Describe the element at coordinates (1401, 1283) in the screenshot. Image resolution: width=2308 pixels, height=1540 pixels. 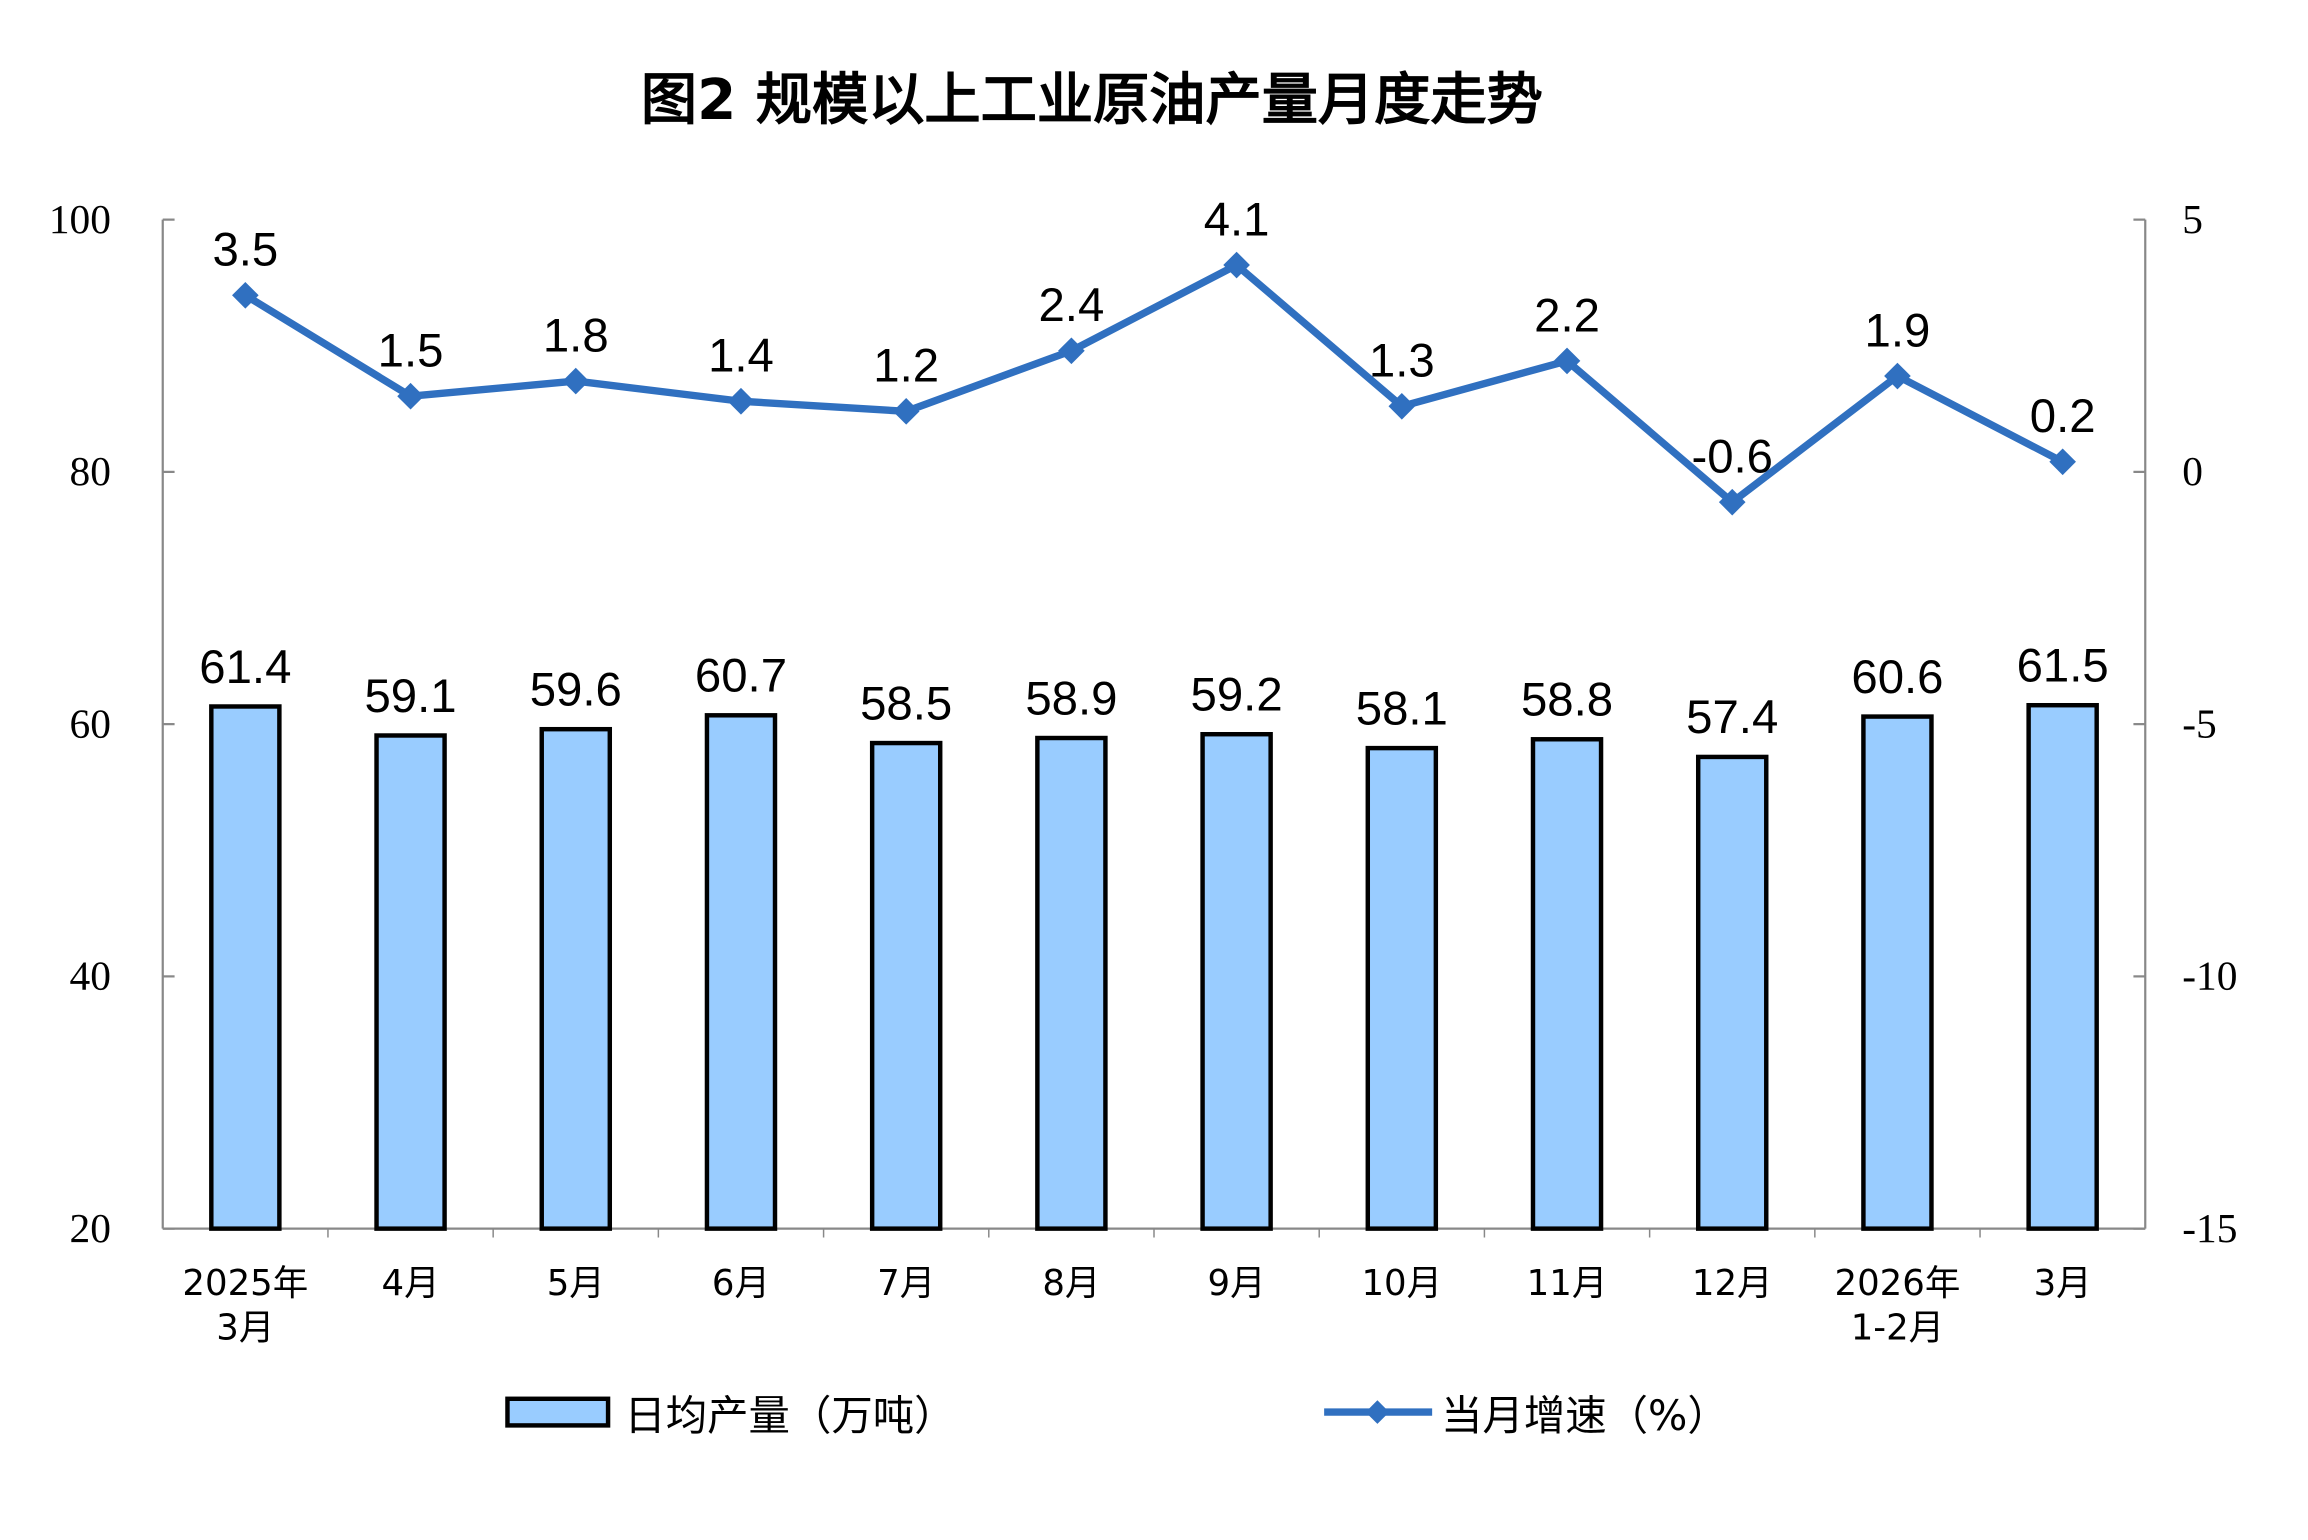
I see `x-tick-label: 10月` at that location.